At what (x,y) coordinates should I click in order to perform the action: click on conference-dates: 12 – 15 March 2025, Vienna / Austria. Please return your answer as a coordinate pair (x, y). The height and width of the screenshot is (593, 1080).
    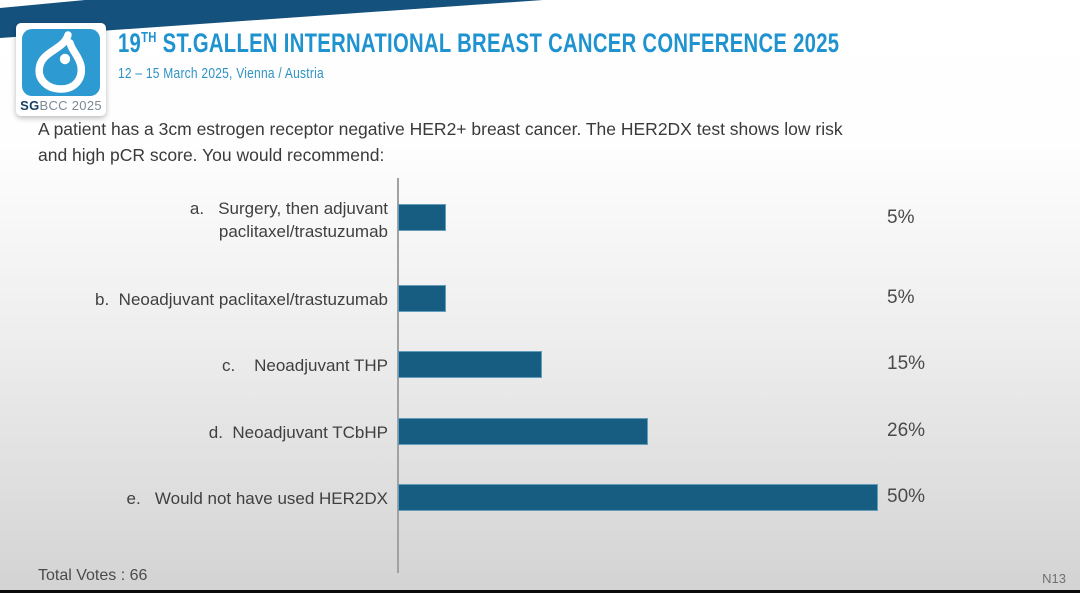
    Looking at the image, I should click on (221, 73).